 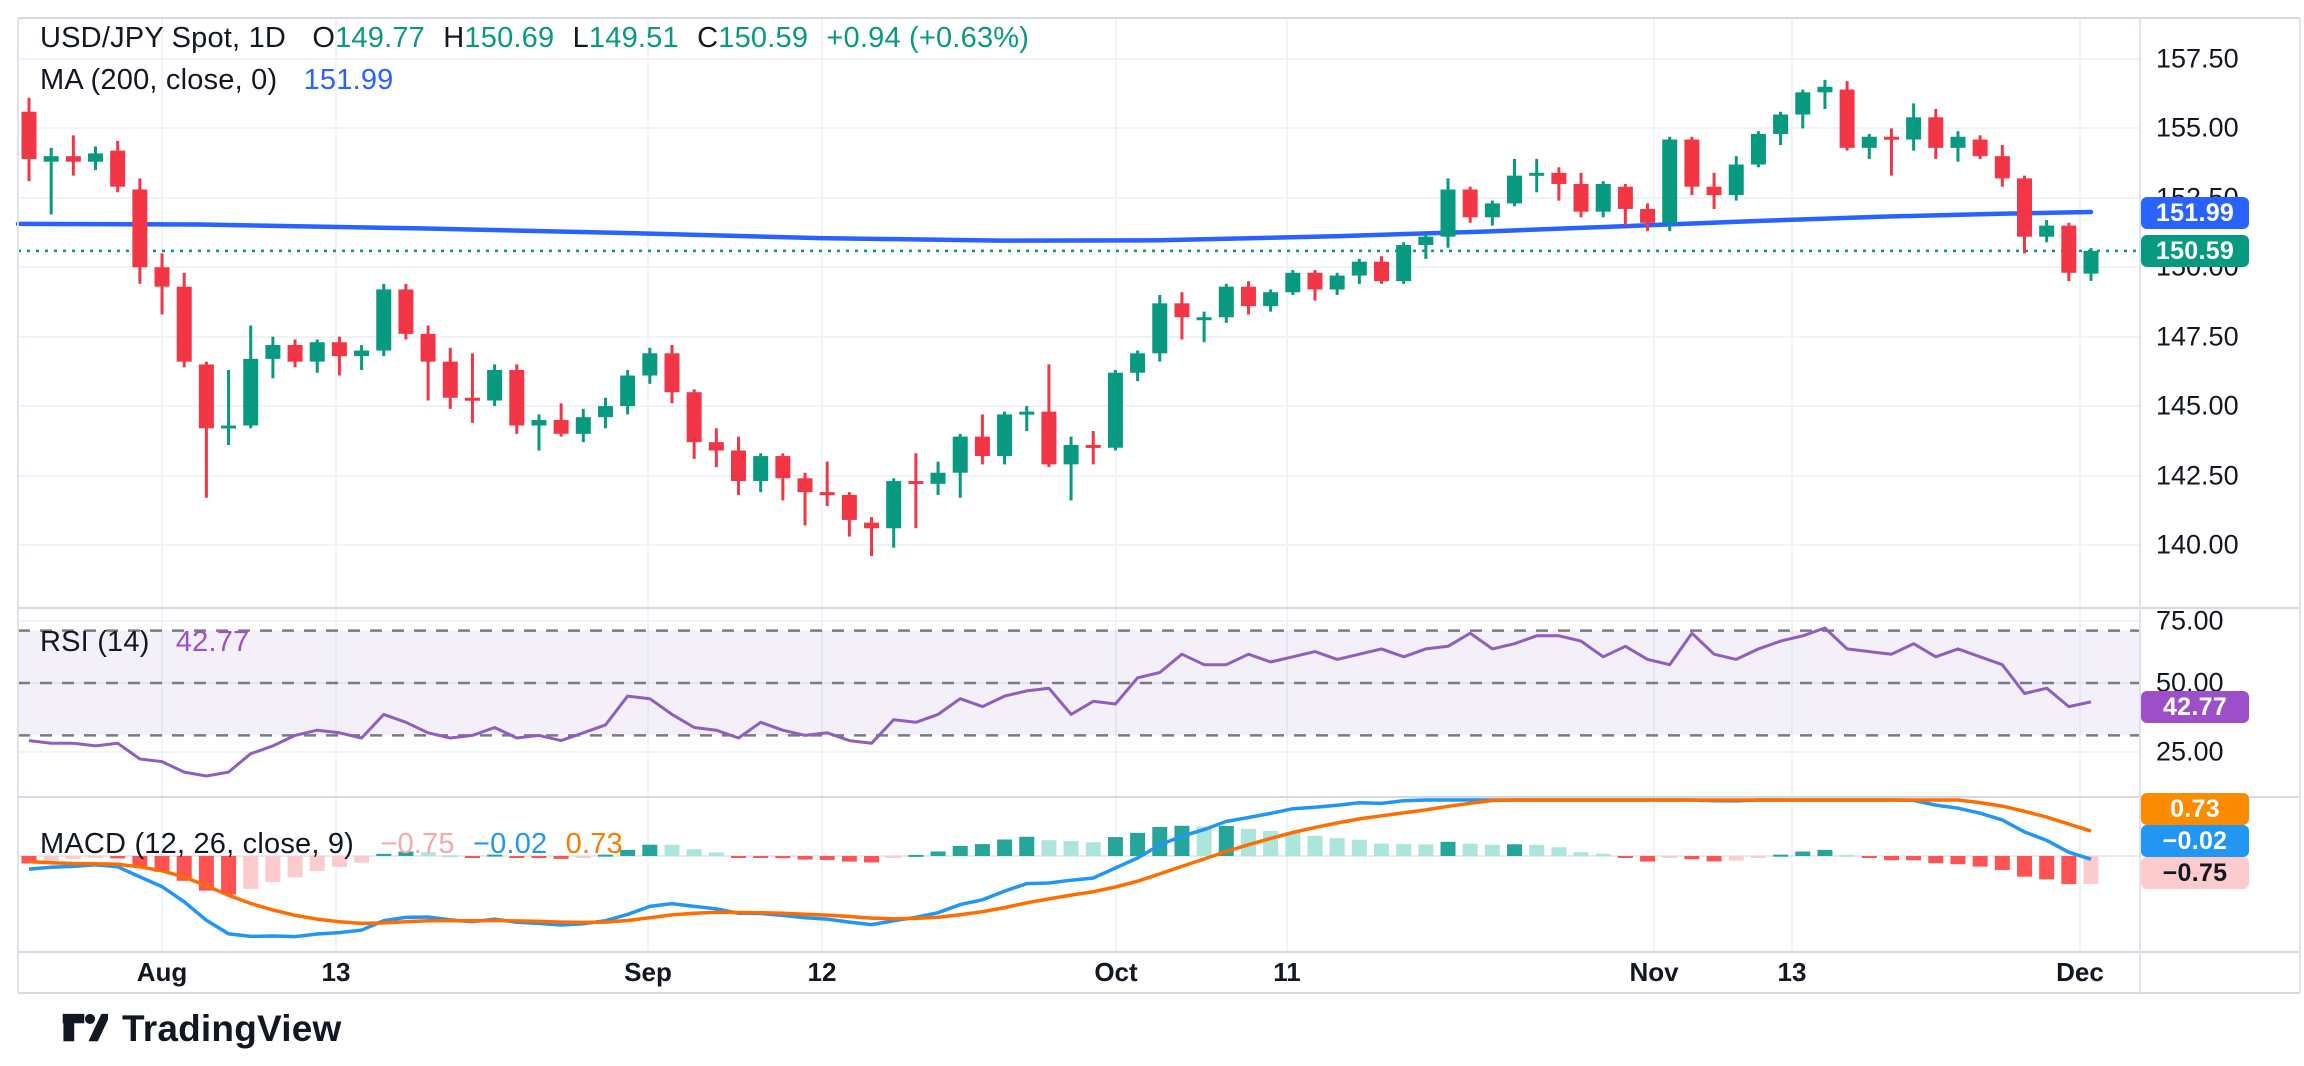 What do you see at coordinates (509, 38) in the screenshot?
I see `ohlc-high-value: 150.69` at bounding box center [509, 38].